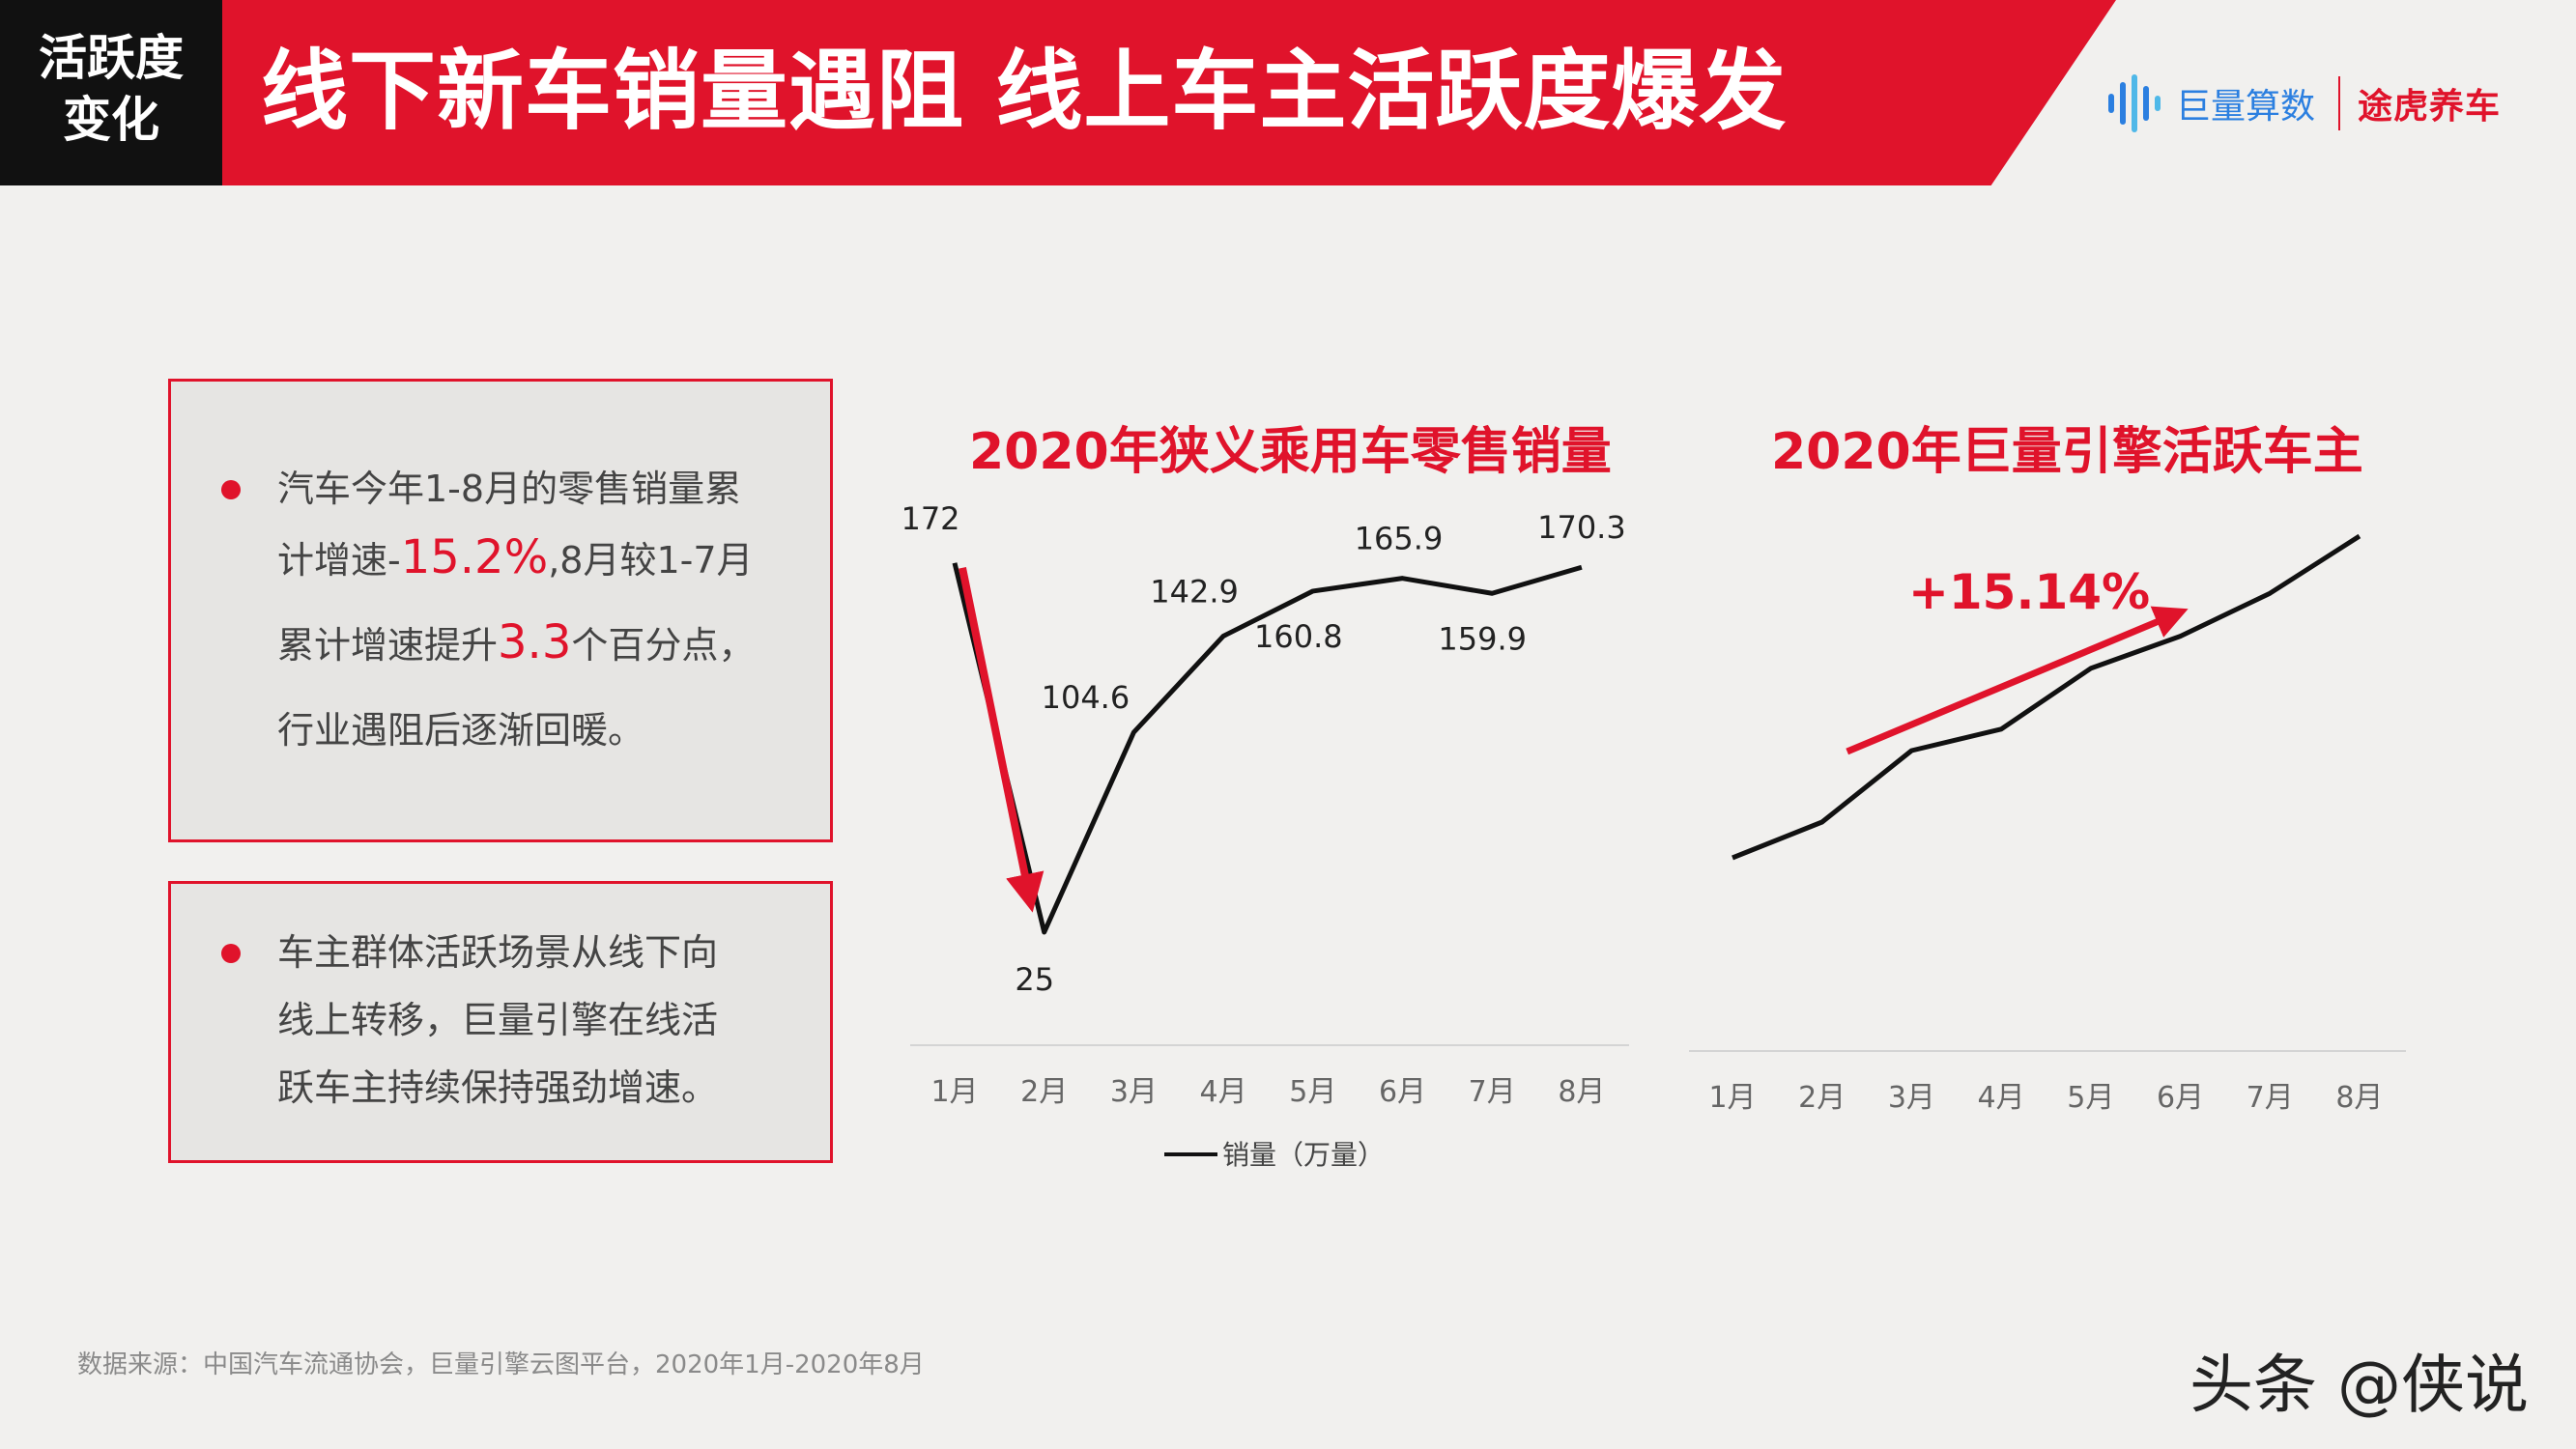 This screenshot has width=2576, height=1449. I want to click on chart1-title: 2020年狭义乘用车零售销量, so click(1291, 452).